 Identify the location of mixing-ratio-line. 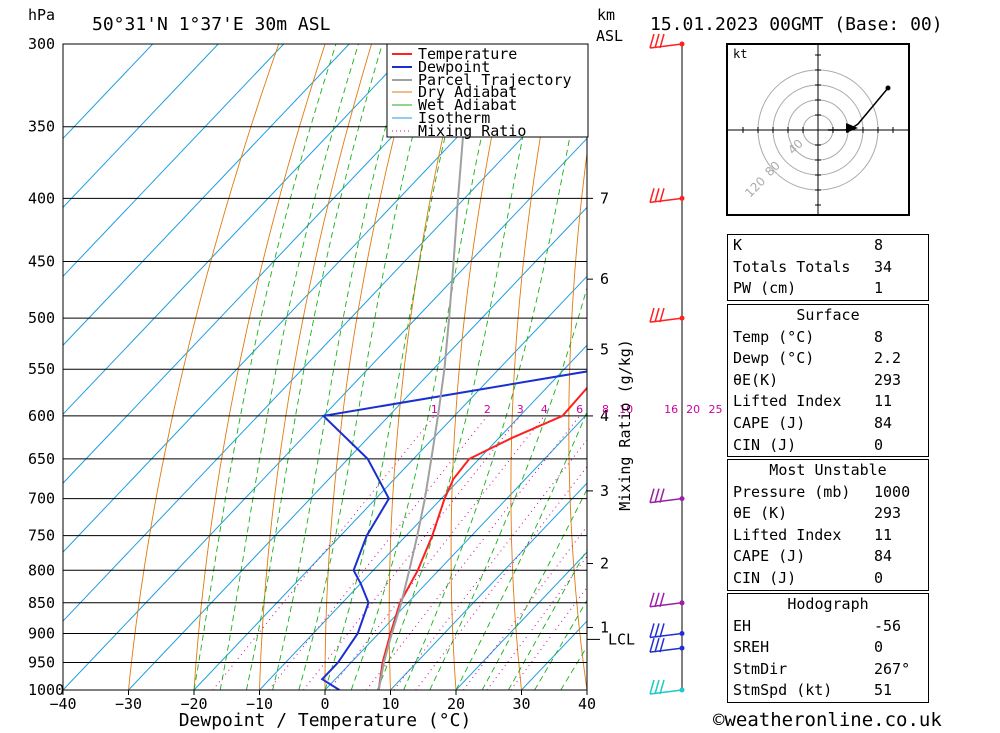
(412, 552).